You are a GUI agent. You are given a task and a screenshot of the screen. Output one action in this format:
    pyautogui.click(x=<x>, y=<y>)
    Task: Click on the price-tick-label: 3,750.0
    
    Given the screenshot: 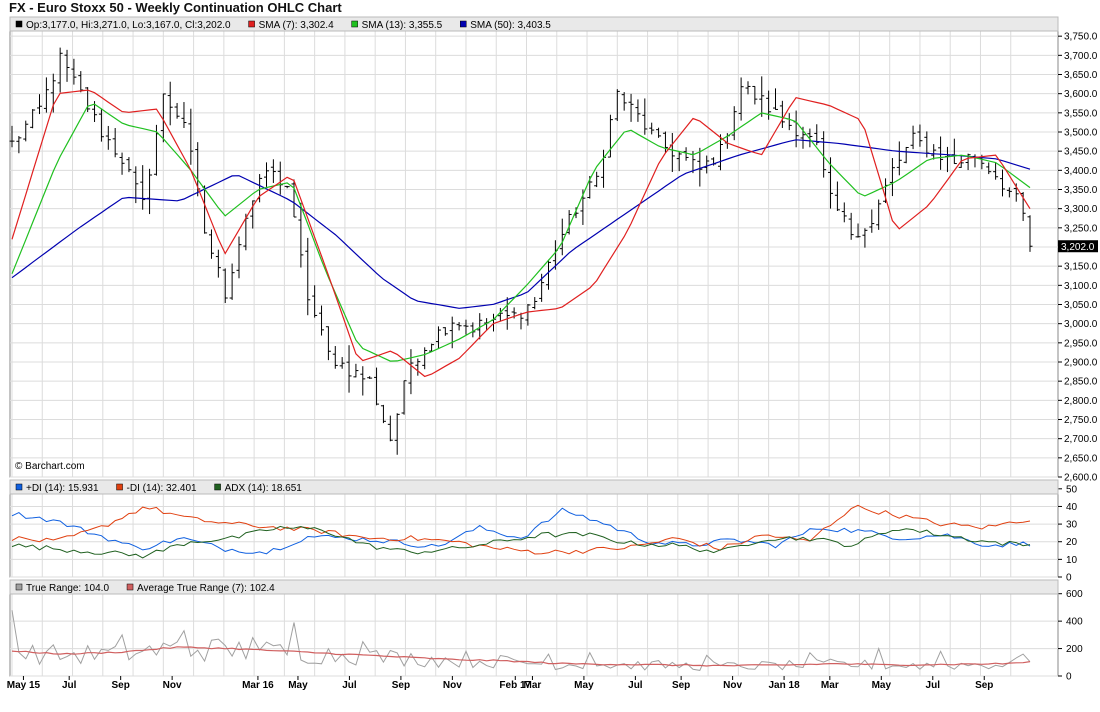 What is the action you would take?
    pyautogui.click(x=1081, y=37)
    